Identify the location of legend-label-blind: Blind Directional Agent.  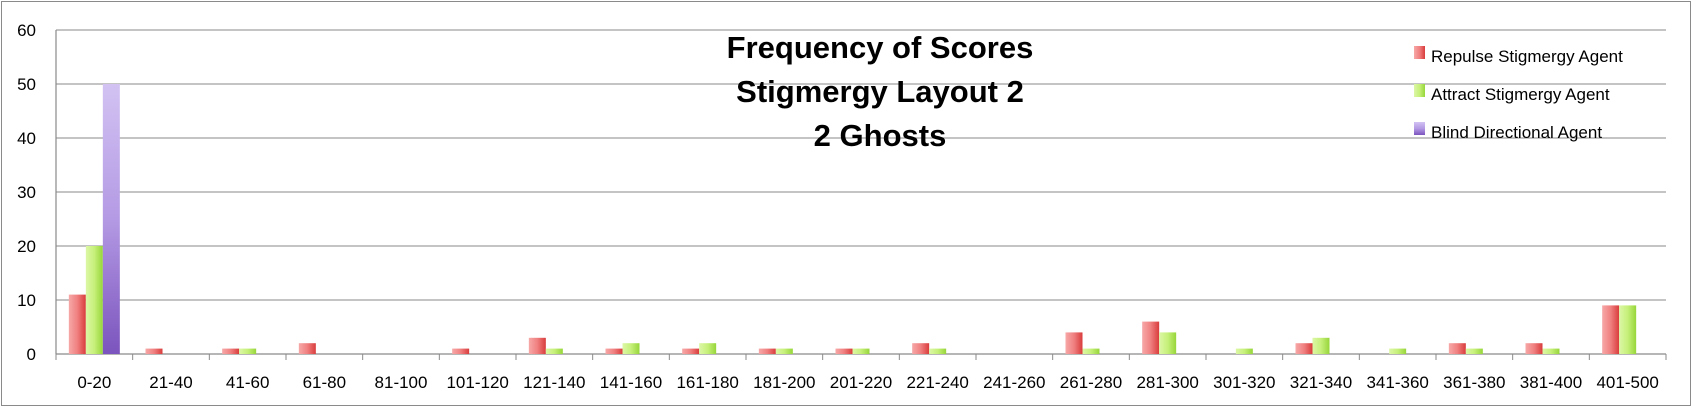
(1516, 132).